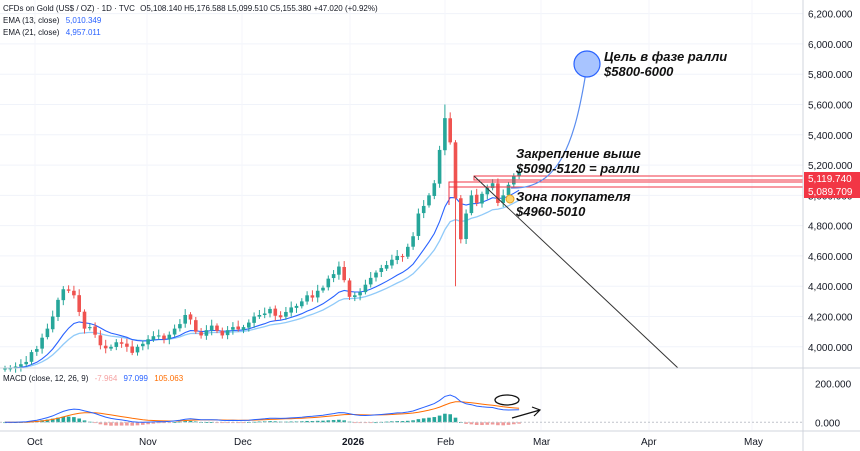 The image size is (860, 451). Describe the element at coordinates (52, 32) in the screenshot. I see `ema21-legend: EMA (21, close) 4,957.011` at that location.